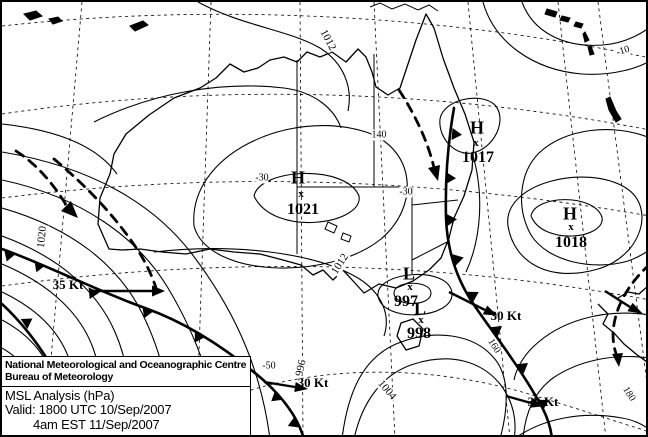 The width and height of the screenshot is (648, 437). I want to click on valid-time-utc: Valid: 1800 UTC 10/Sep/2007, so click(88, 409).